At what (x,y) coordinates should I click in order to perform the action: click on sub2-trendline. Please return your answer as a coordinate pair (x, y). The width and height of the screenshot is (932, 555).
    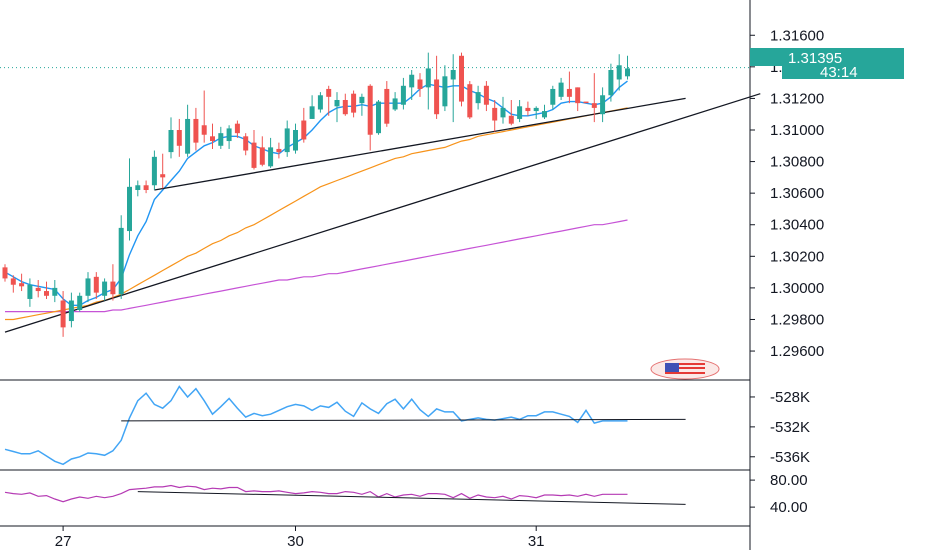
    Looking at the image, I should click on (411, 498).